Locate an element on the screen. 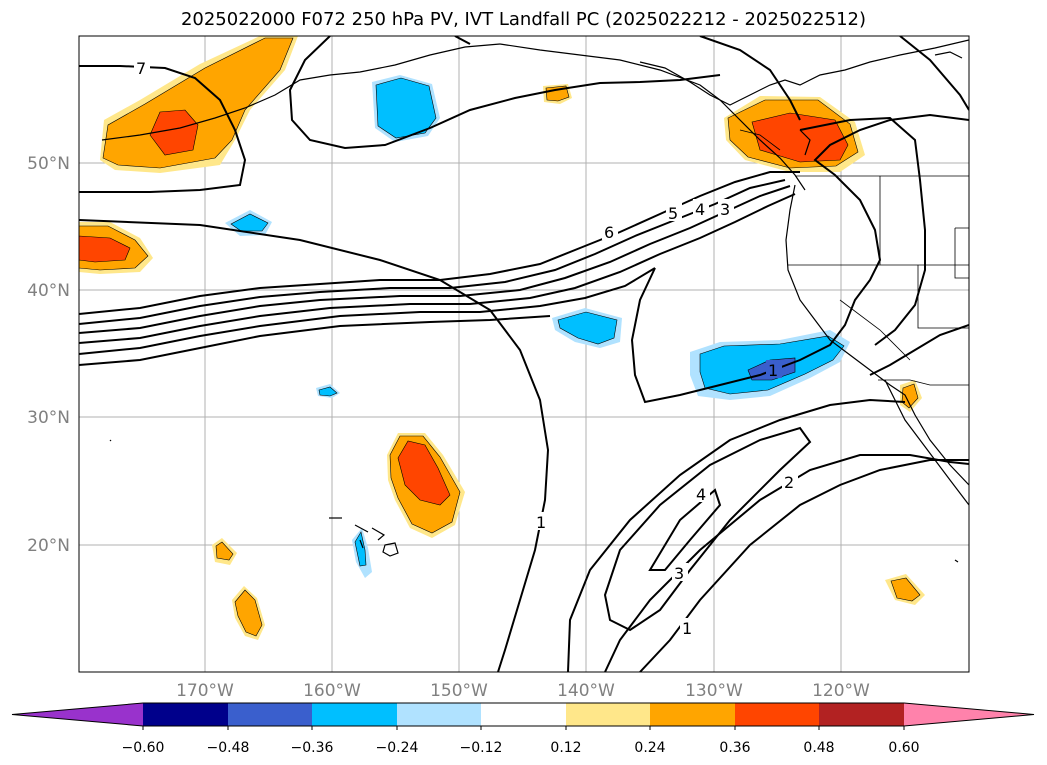 This screenshot has height=765, width=1047. colorbar-tick-label: 0.60 is located at coordinates (903, 748).